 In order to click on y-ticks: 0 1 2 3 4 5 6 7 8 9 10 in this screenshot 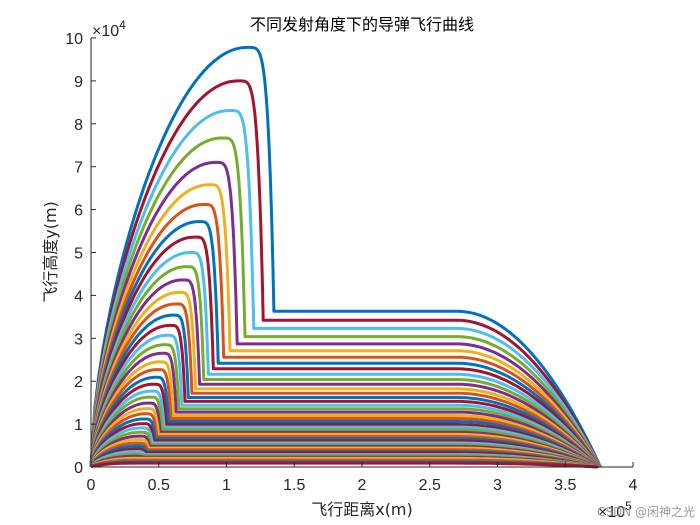, I will do `click(80, 254)`.